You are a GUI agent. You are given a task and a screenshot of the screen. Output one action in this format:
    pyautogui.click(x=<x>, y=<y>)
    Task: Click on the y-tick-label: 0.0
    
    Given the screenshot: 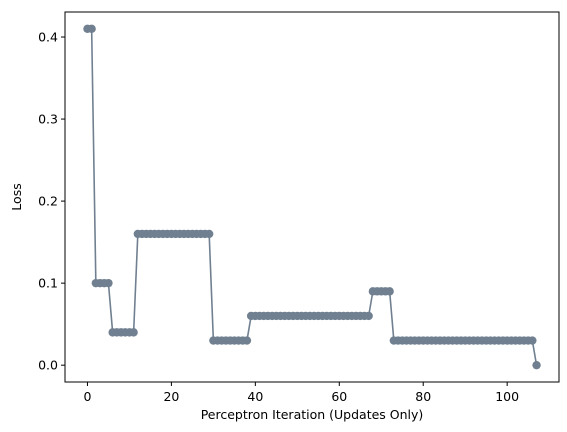 What is the action you would take?
    pyautogui.click(x=48, y=365)
    